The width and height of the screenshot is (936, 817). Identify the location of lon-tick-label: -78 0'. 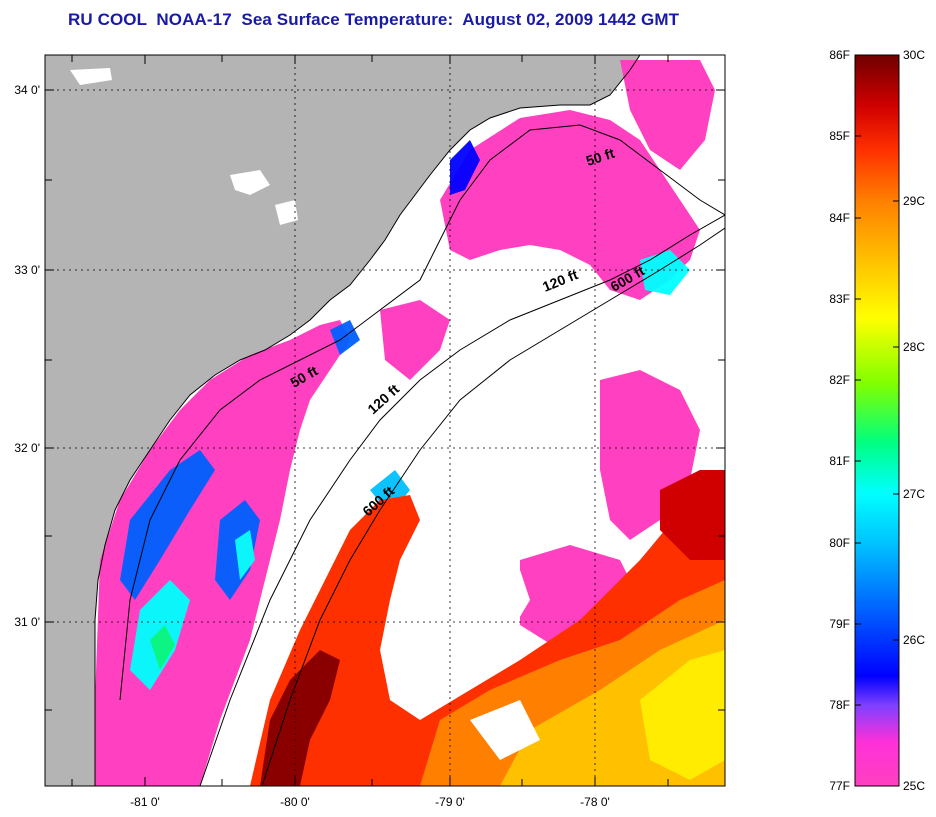
(595, 802).